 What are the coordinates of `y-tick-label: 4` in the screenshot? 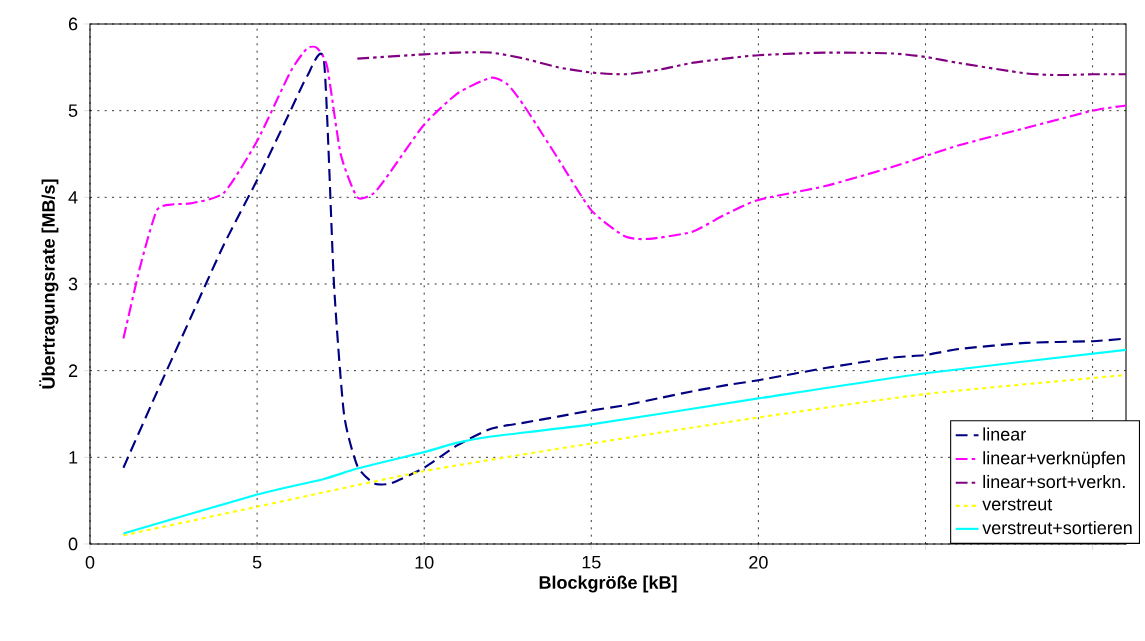 It's located at (73, 197).